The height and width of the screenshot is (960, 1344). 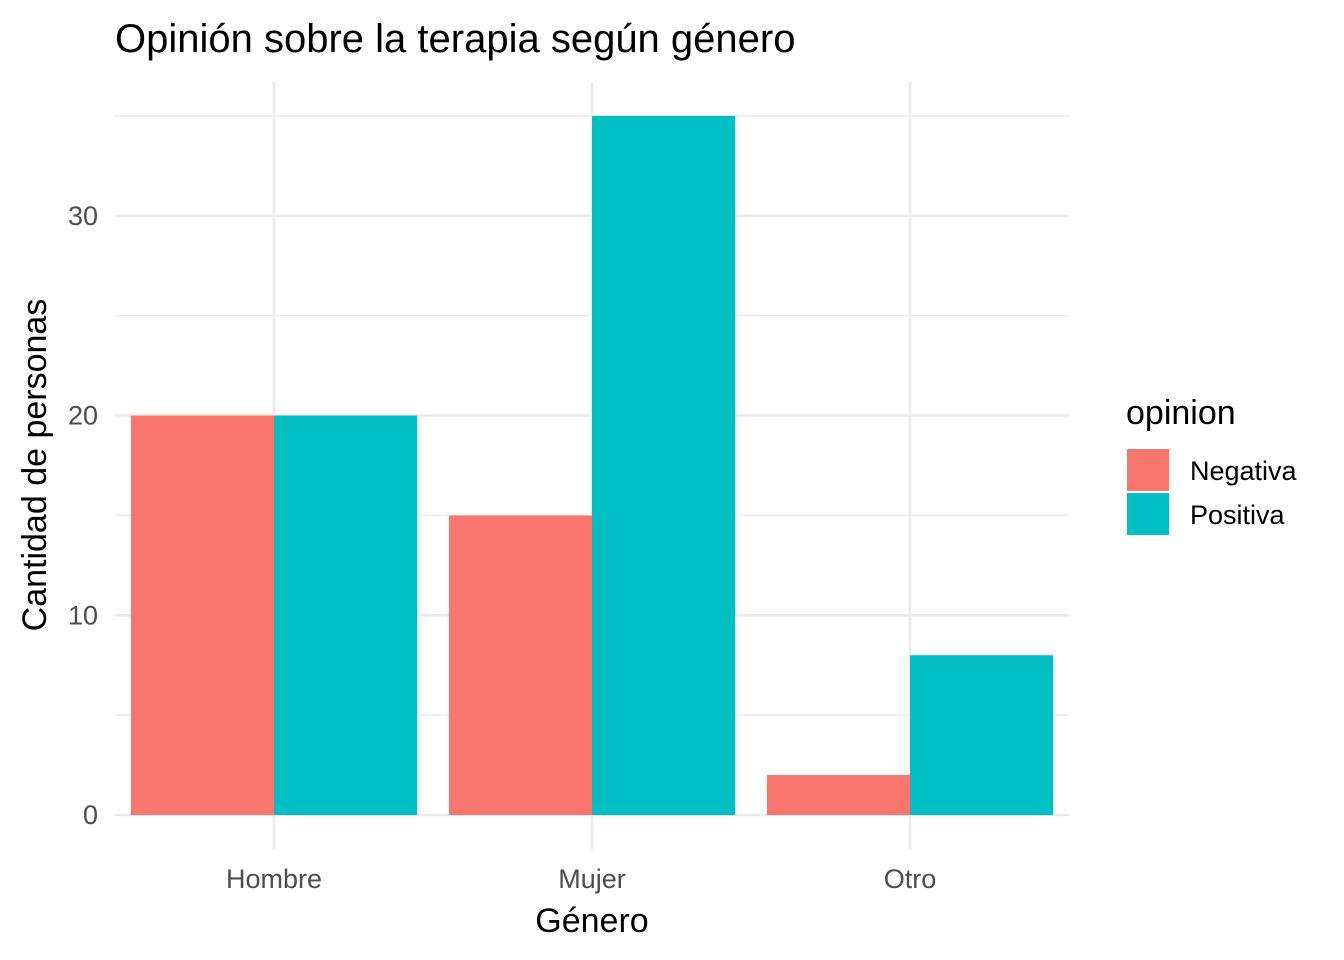 What do you see at coordinates (83, 515) in the screenshot?
I see `y-axis-ticks: 0 10 20 30` at bounding box center [83, 515].